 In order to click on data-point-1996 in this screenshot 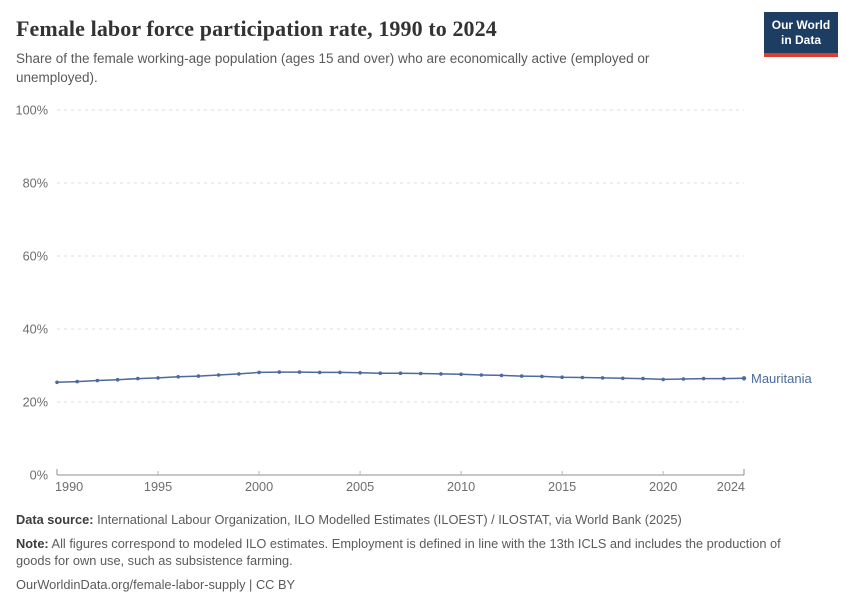, I will do `click(178, 377)`.